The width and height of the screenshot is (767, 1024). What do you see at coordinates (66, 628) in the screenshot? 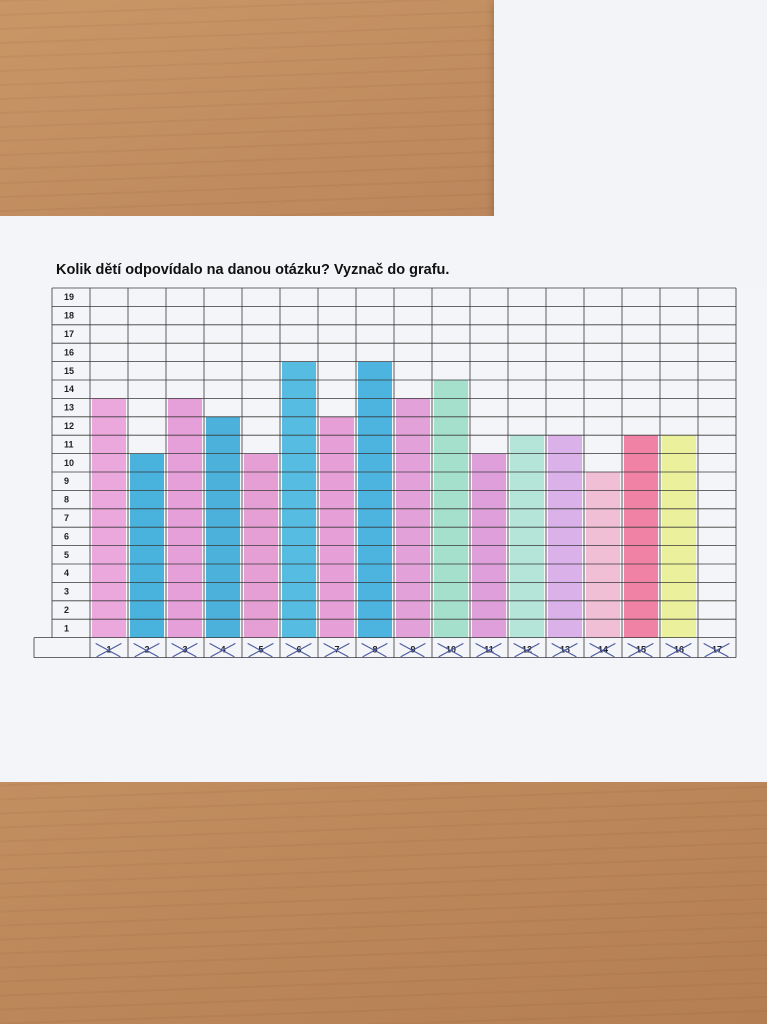
I see `y-tick-label: 1` at bounding box center [66, 628].